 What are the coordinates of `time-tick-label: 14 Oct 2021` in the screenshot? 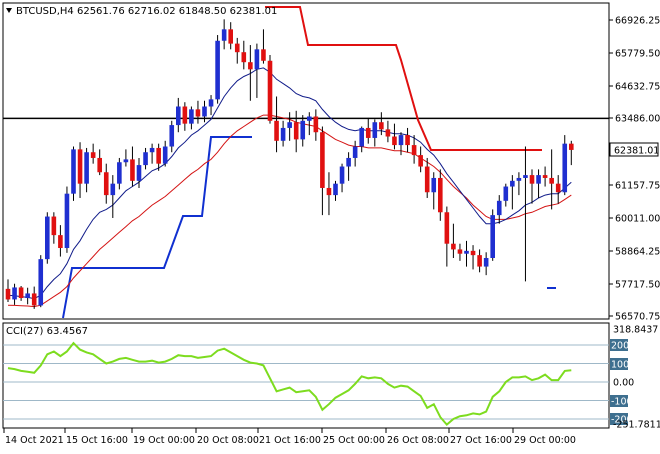 It's located at (34, 440).